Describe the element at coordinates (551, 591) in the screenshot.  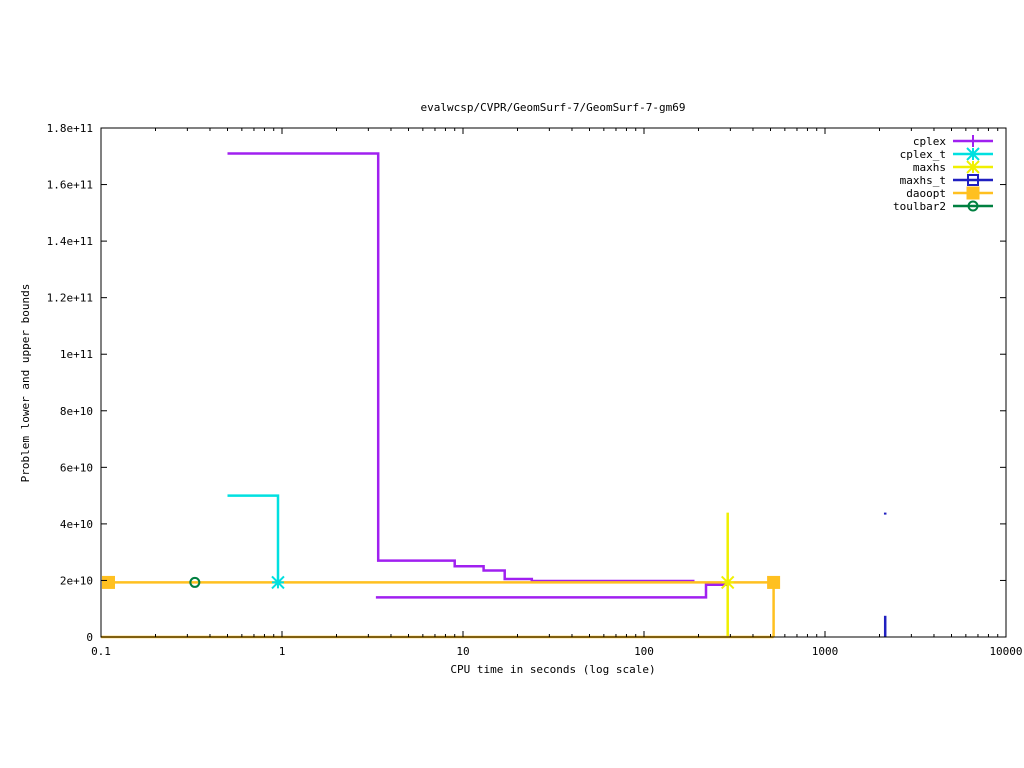
I see `series-cplex-lower-line` at that location.